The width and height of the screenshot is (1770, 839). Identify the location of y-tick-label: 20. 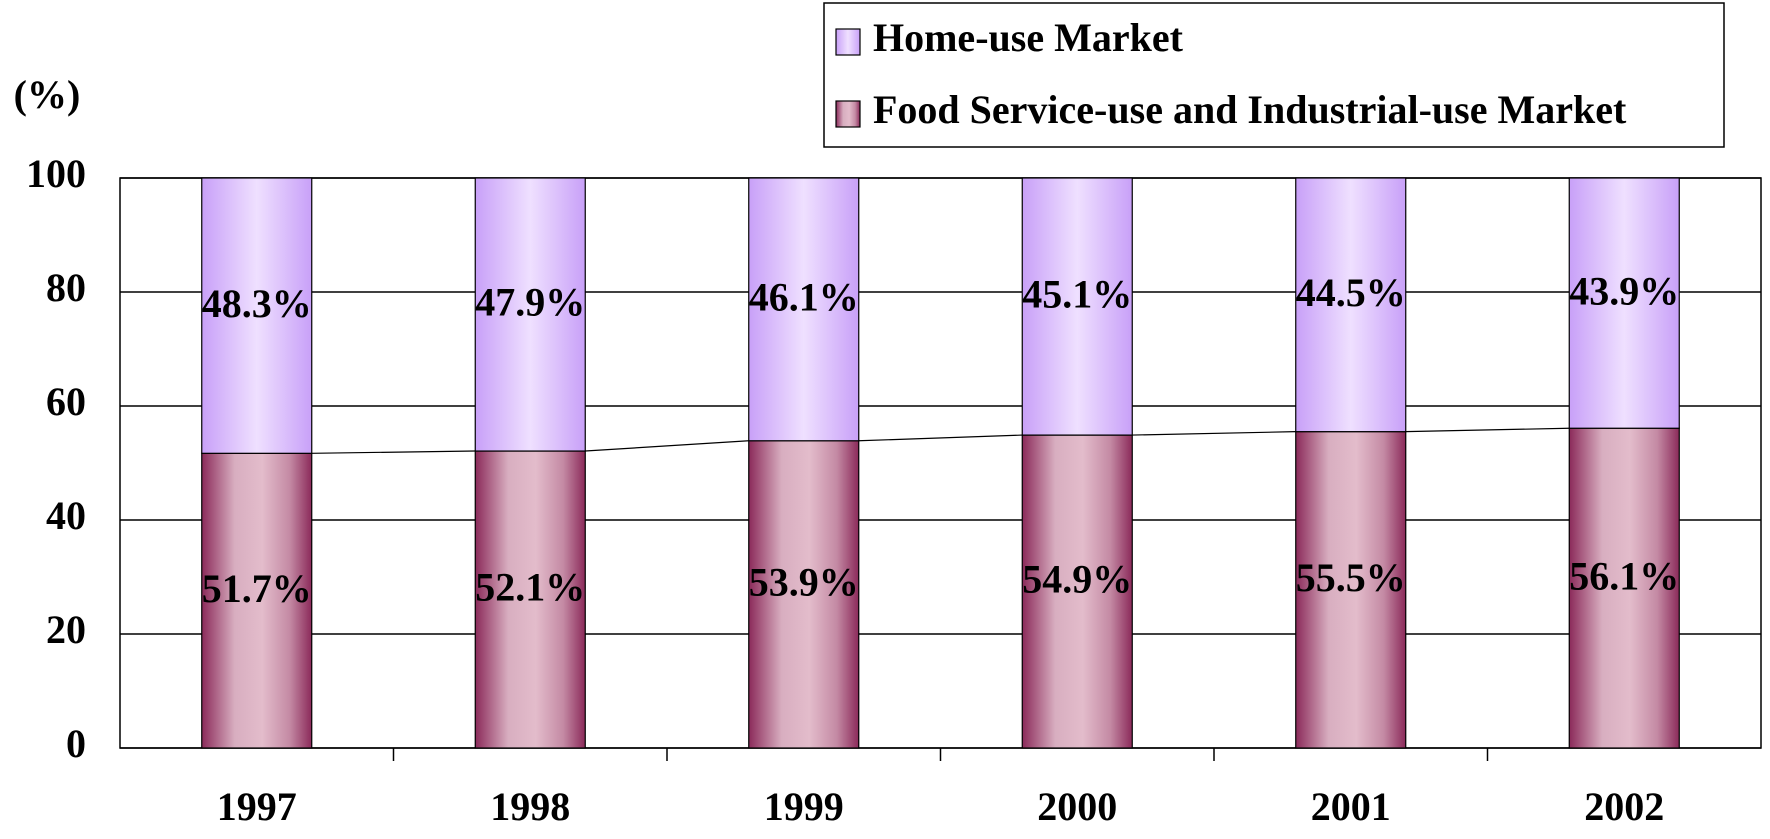
(66, 629).